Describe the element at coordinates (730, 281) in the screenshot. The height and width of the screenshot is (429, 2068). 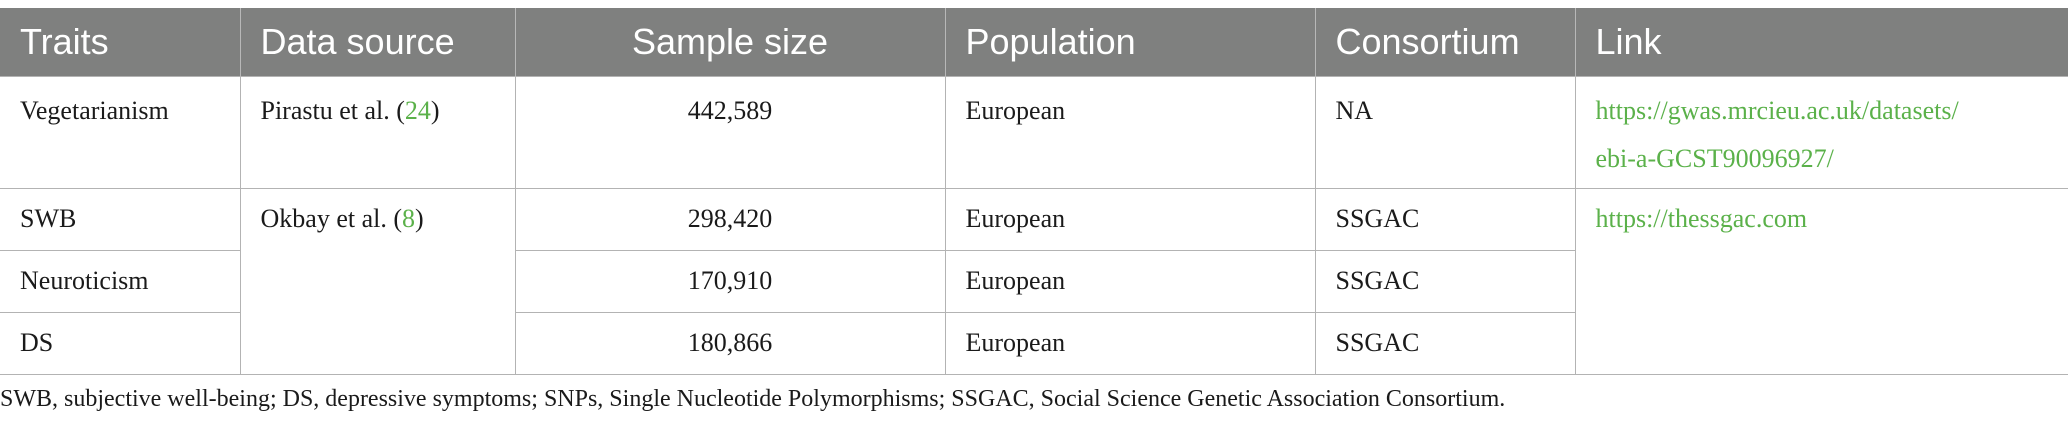
I see `cell-sample-size: 170,910` at that location.